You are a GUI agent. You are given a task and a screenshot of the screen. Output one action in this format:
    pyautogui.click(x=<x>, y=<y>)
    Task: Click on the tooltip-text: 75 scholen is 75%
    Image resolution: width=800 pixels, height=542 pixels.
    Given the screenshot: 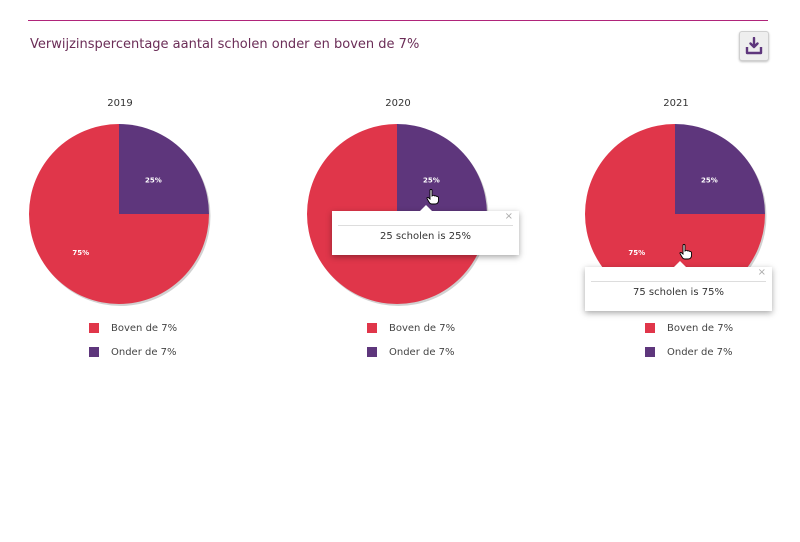 What is the action you would take?
    pyautogui.click(x=678, y=292)
    